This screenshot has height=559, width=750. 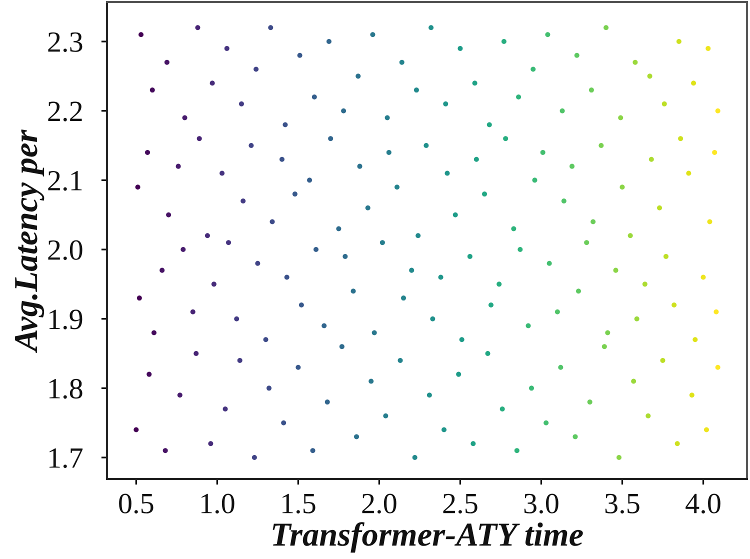 What do you see at coordinates (66, 458) in the screenshot?
I see `y-tick-label: 1.7` at bounding box center [66, 458].